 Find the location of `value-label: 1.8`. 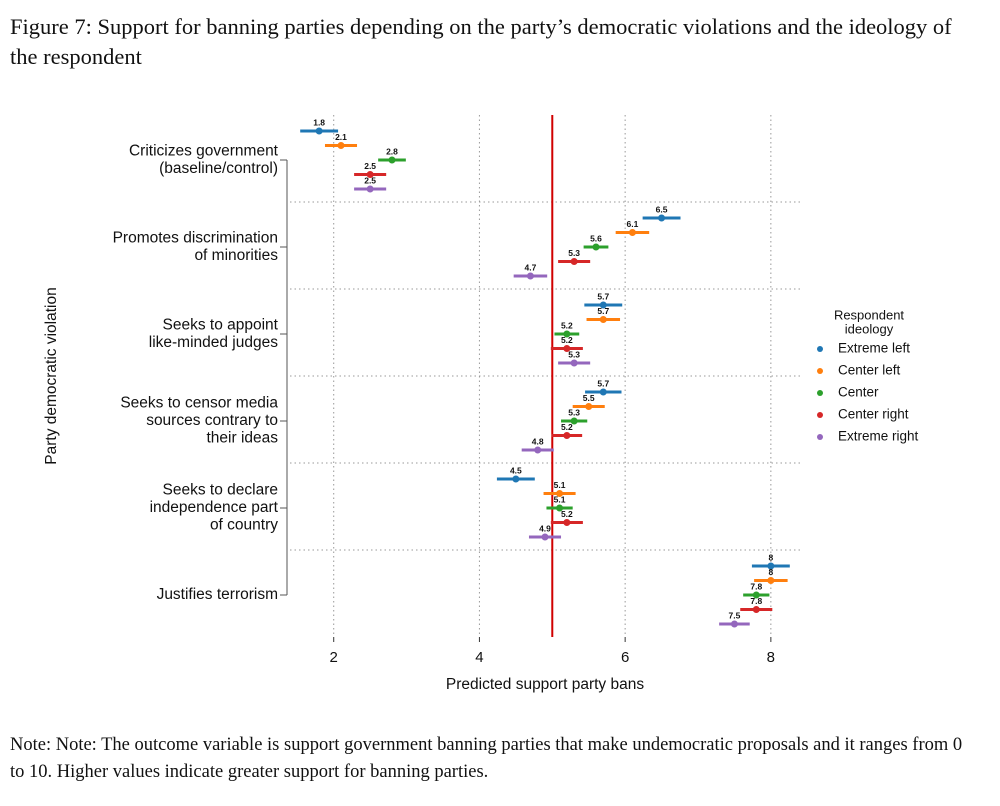

value-label: 1.8 is located at coordinates (319, 122).